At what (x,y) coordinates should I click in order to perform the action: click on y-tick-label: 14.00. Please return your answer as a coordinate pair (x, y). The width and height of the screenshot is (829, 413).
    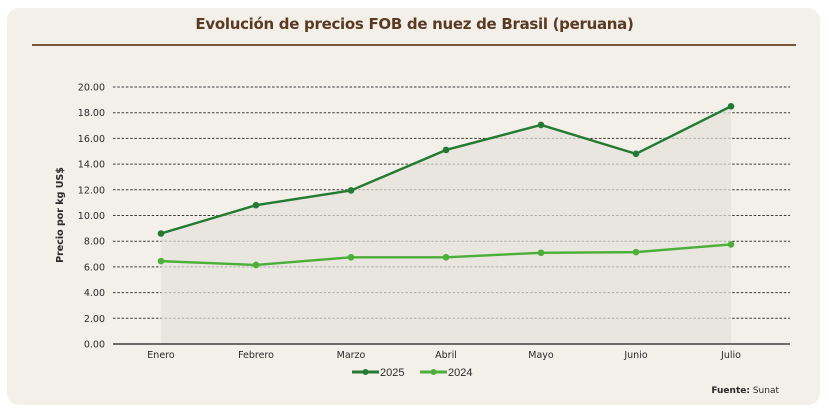
    Looking at the image, I should click on (91, 165).